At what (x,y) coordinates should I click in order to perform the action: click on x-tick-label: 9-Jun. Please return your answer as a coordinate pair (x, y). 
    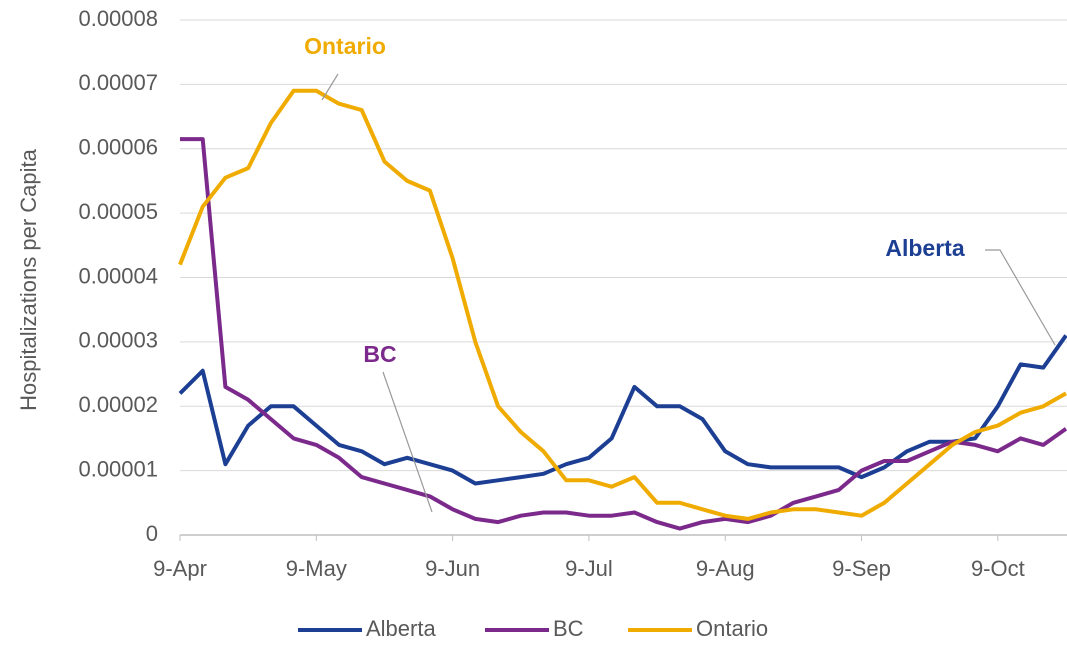
    Looking at the image, I should click on (452, 568).